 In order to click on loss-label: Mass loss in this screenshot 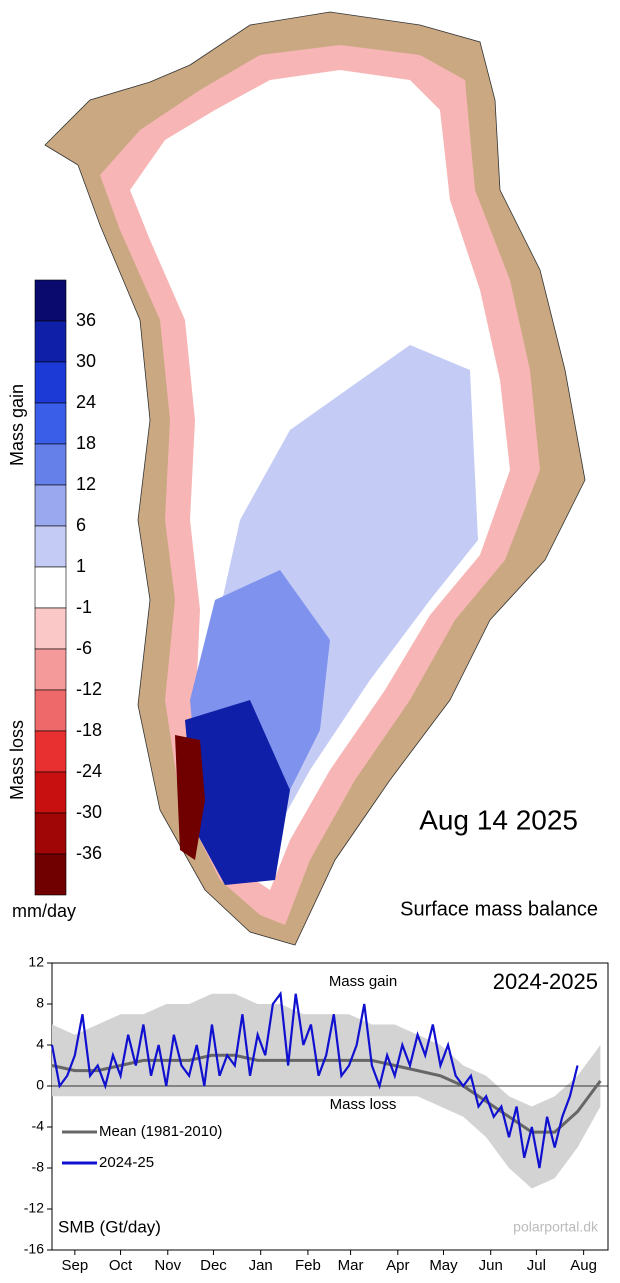, I will do `click(17, 760)`.